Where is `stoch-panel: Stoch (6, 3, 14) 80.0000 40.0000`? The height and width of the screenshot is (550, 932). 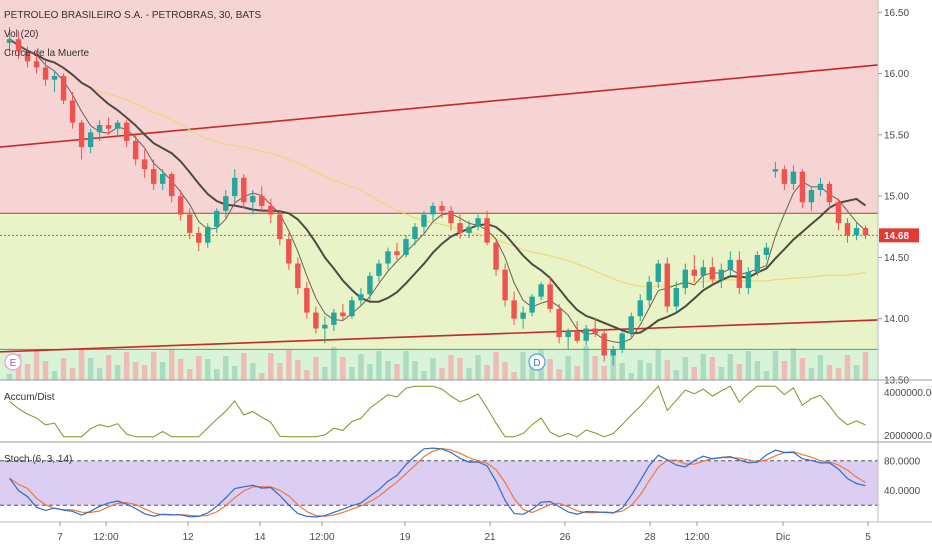 stoch-panel: Stoch (6, 3, 14) 80.0000 40.0000 is located at coordinates (466, 481).